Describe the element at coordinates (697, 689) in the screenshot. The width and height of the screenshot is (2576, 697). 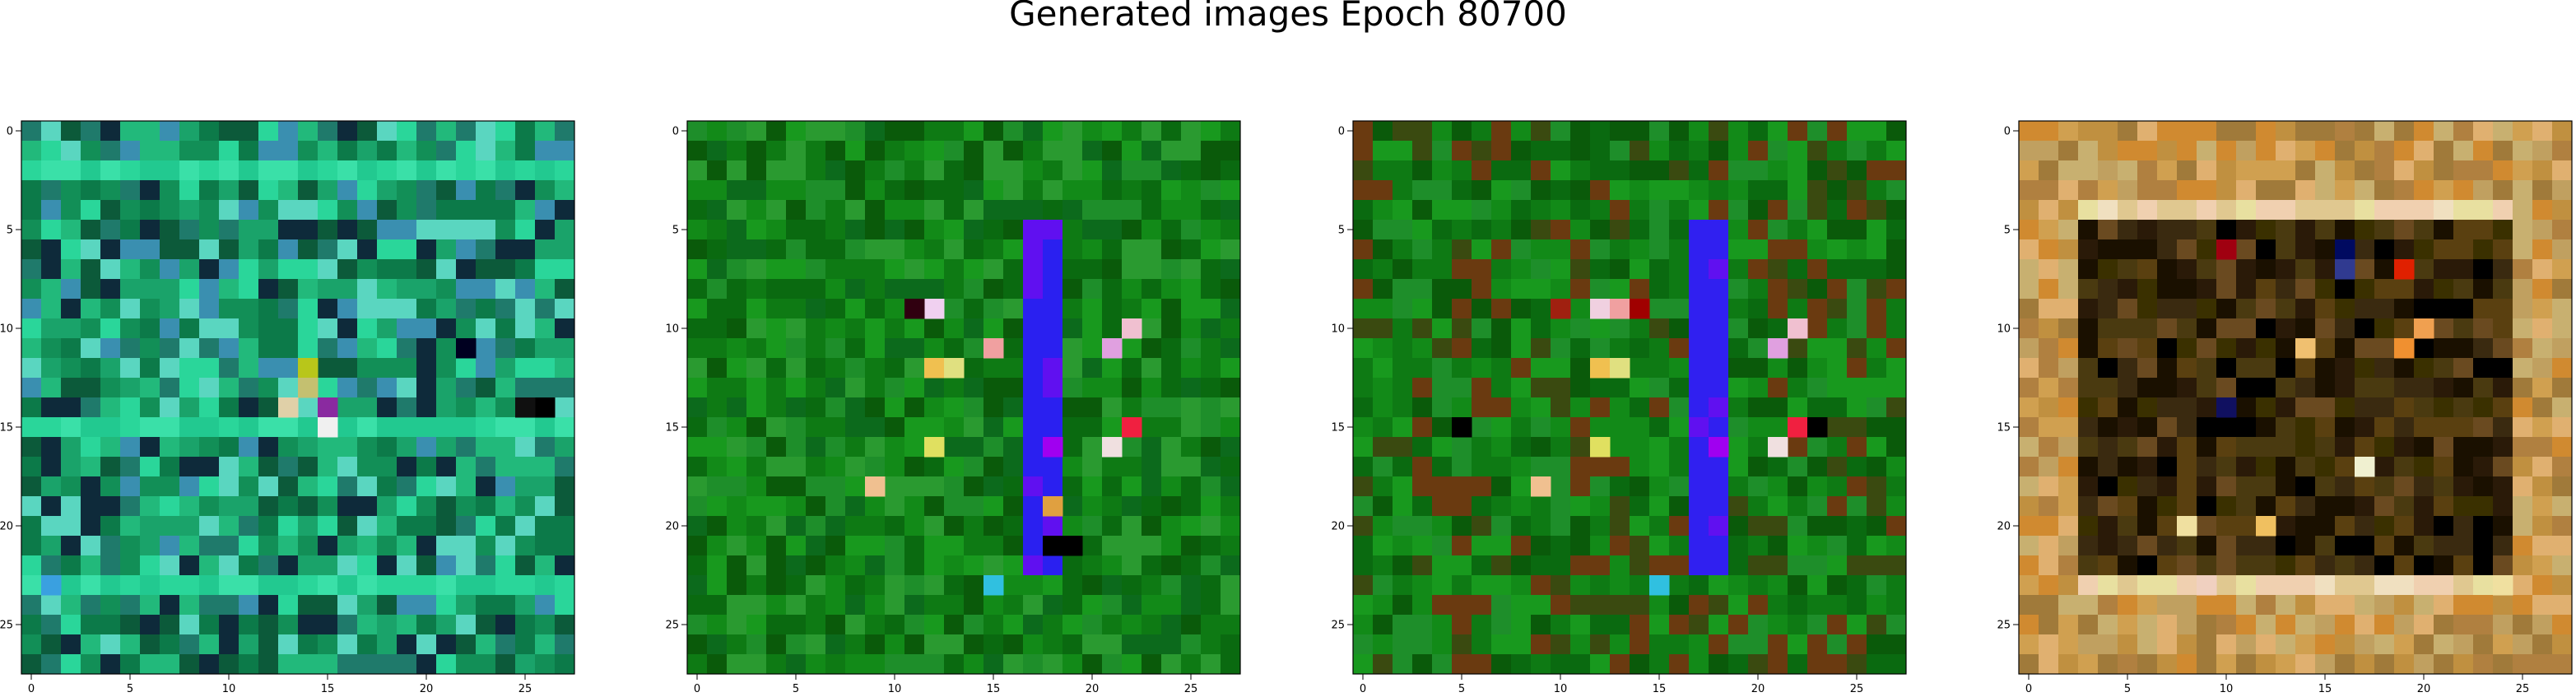
I see `x-tick-label: 0` at that location.